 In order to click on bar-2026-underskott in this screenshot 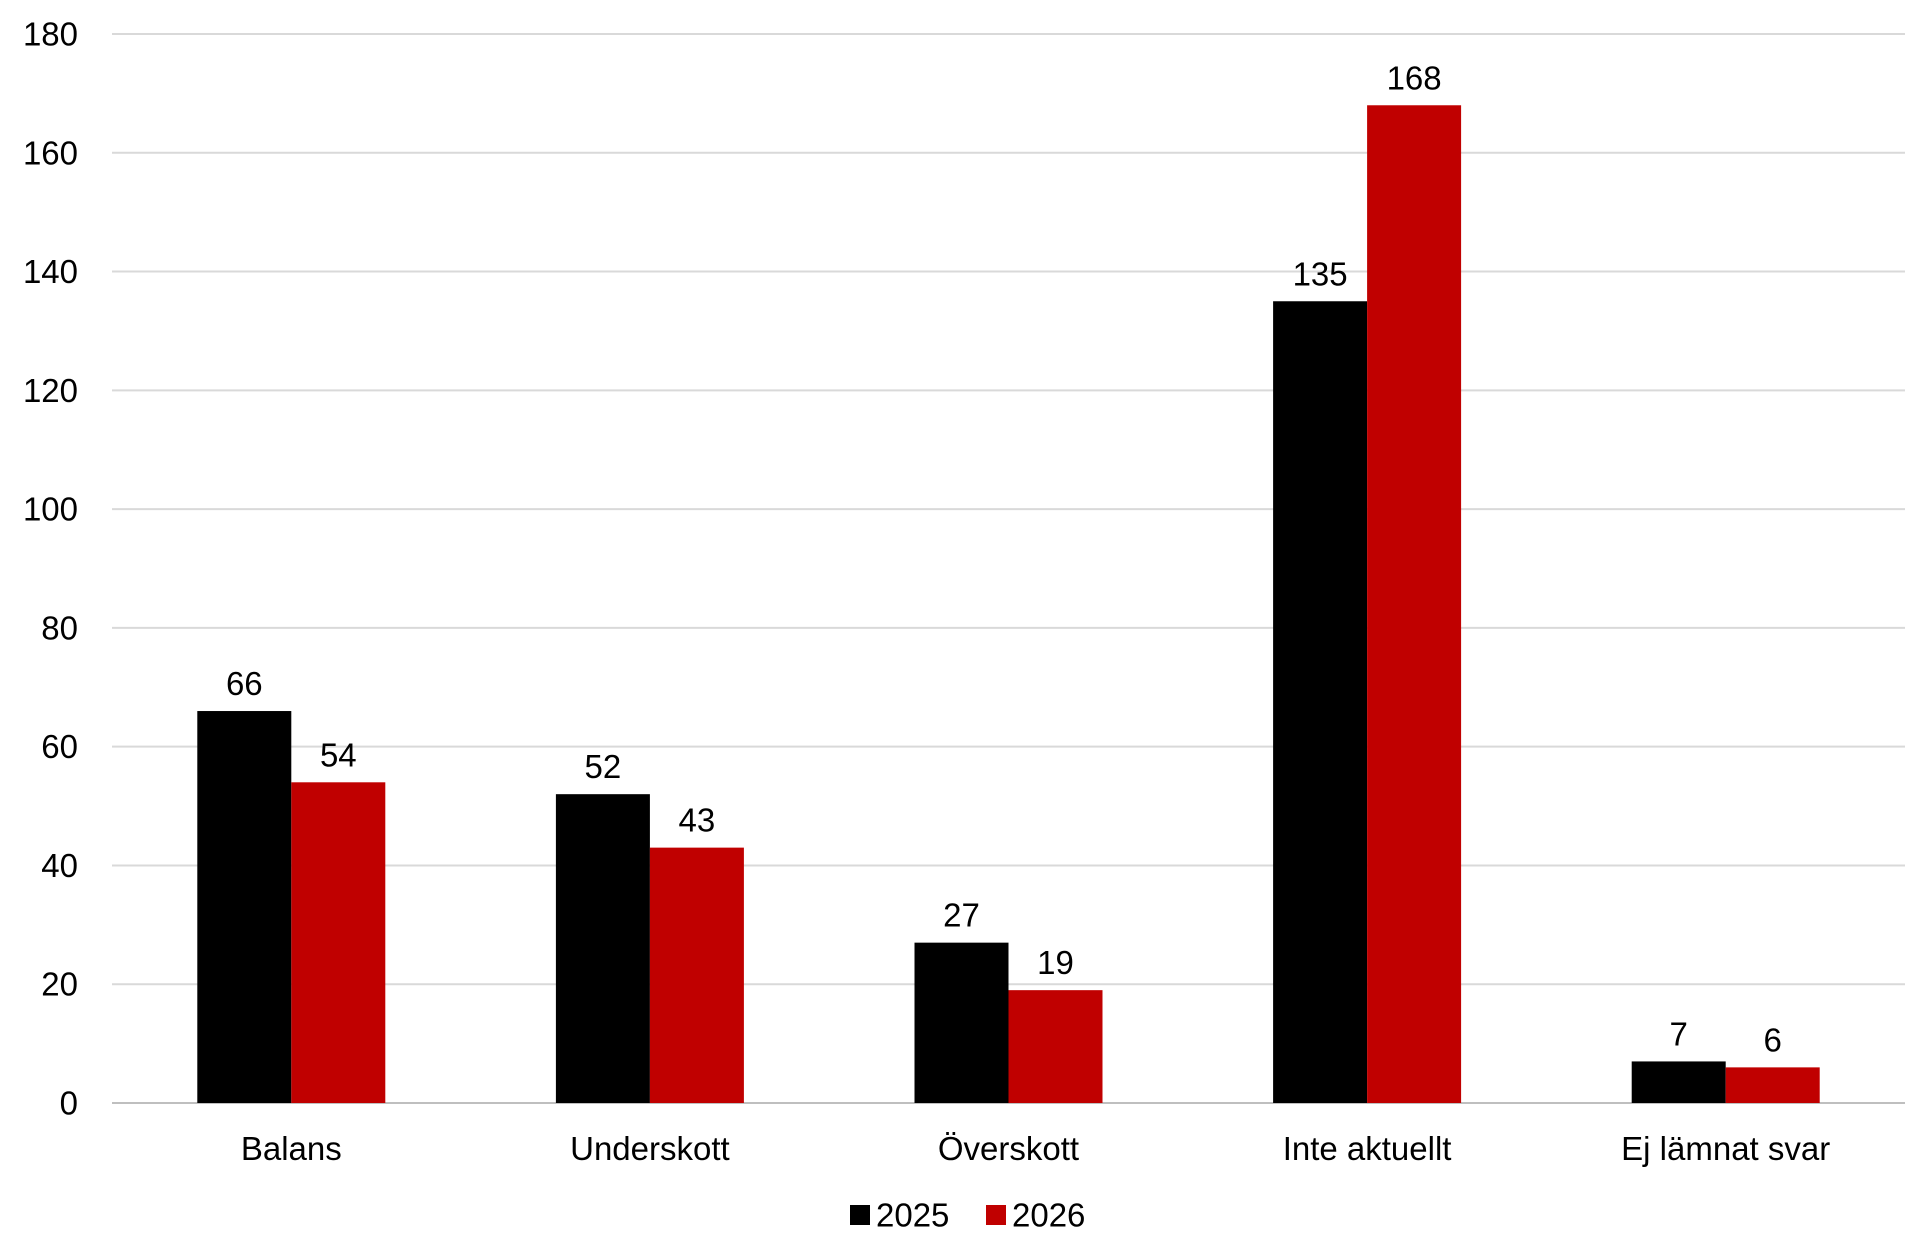, I will do `click(696, 975)`.